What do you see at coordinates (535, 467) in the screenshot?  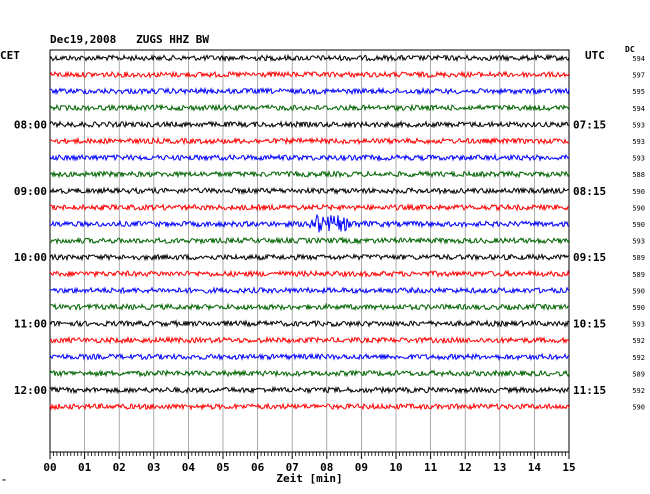 I see `x-tick-label: 14` at bounding box center [535, 467].